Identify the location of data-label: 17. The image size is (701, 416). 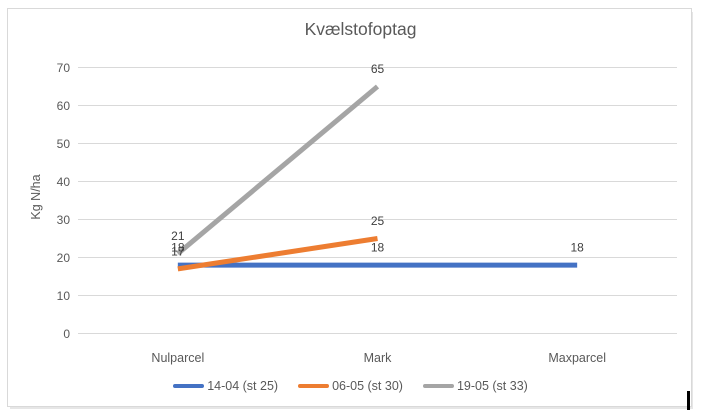
(178, 251).